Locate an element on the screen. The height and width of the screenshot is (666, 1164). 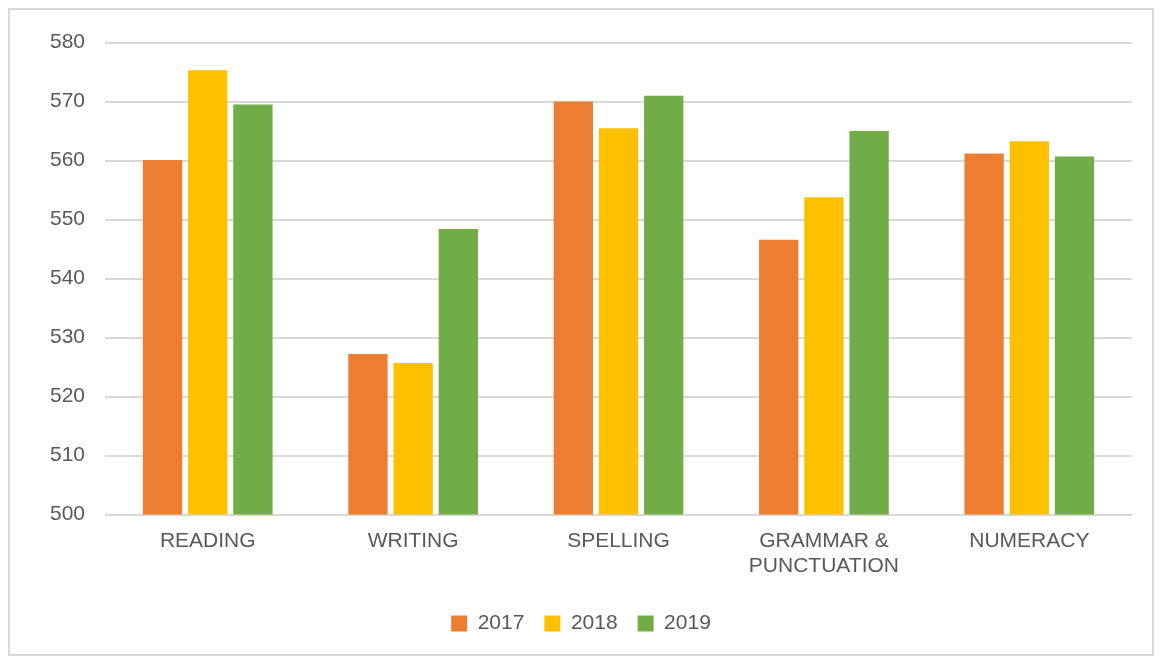
legend-label: 2019 is located at coordinates (687, 622).